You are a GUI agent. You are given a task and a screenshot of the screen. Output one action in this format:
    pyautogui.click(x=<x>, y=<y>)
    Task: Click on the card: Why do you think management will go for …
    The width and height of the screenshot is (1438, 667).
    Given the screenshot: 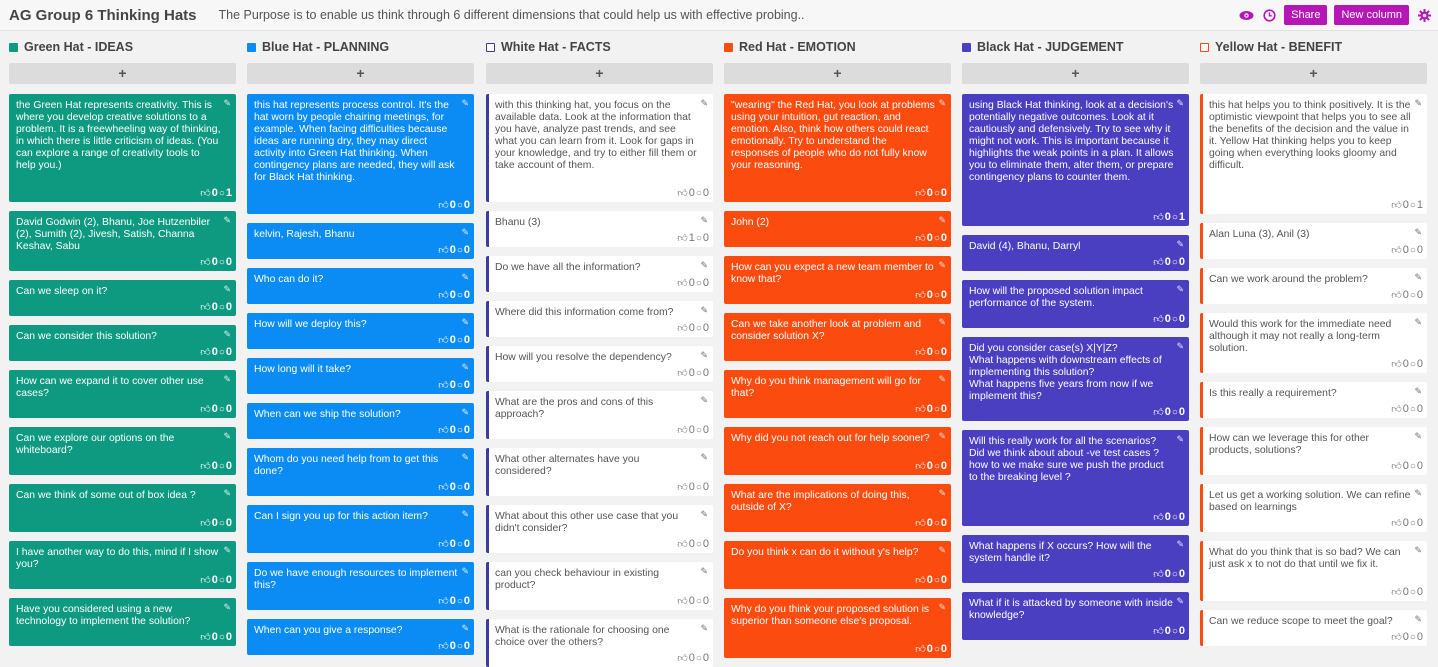 What is the action you would take?
    pyautogui.click(x=837, y=394)
    